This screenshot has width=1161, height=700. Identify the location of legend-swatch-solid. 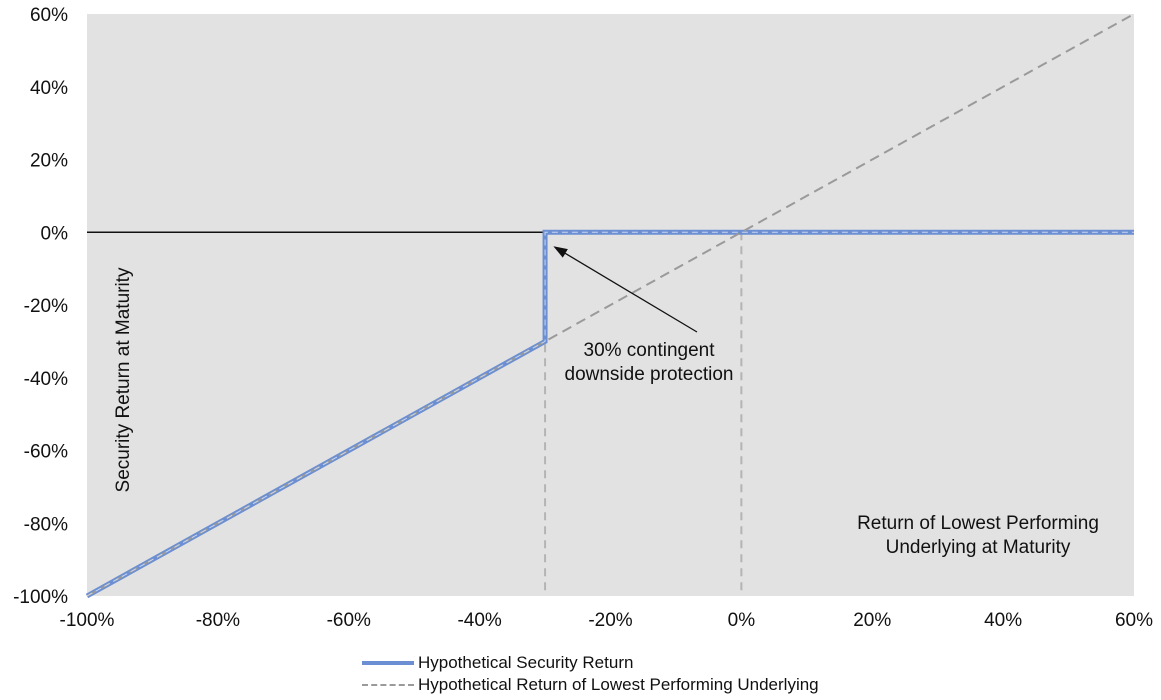
(388, 663).